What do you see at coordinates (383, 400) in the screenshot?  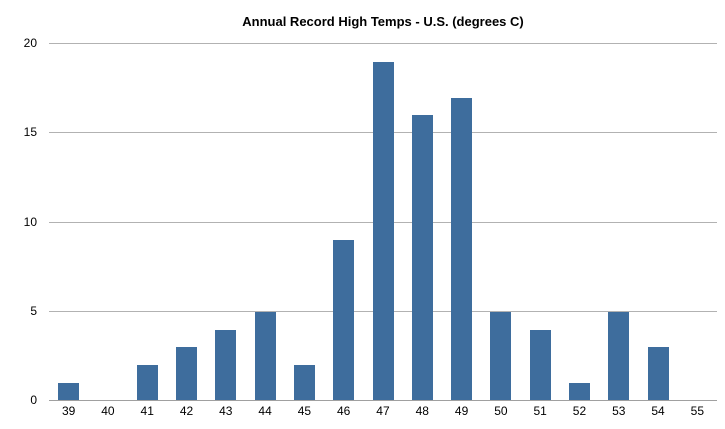 I see `x-axis-line` at bounding box center [383, 400].